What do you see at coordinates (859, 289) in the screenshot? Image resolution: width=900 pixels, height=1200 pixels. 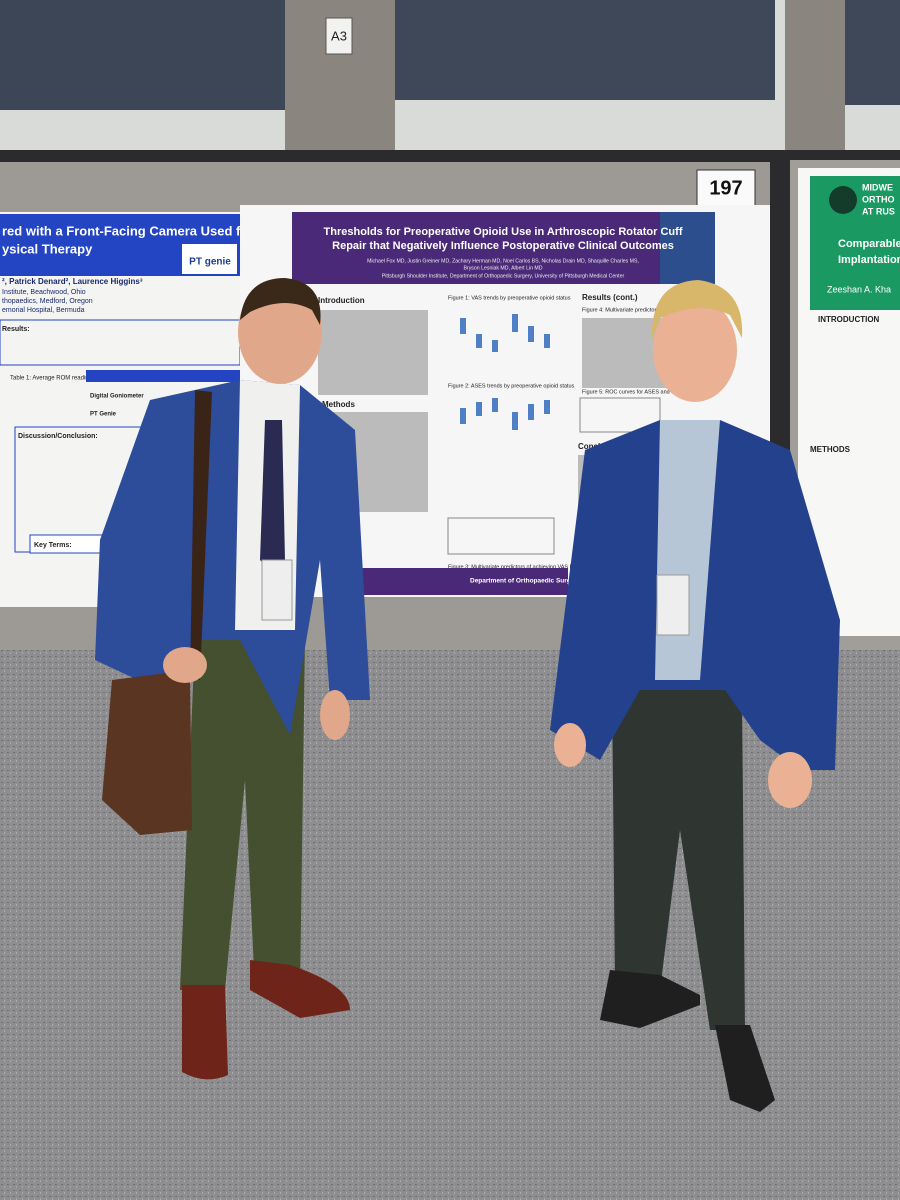 I see `authors: Zeeshan A. Kha` at bounding box center [859, 289].